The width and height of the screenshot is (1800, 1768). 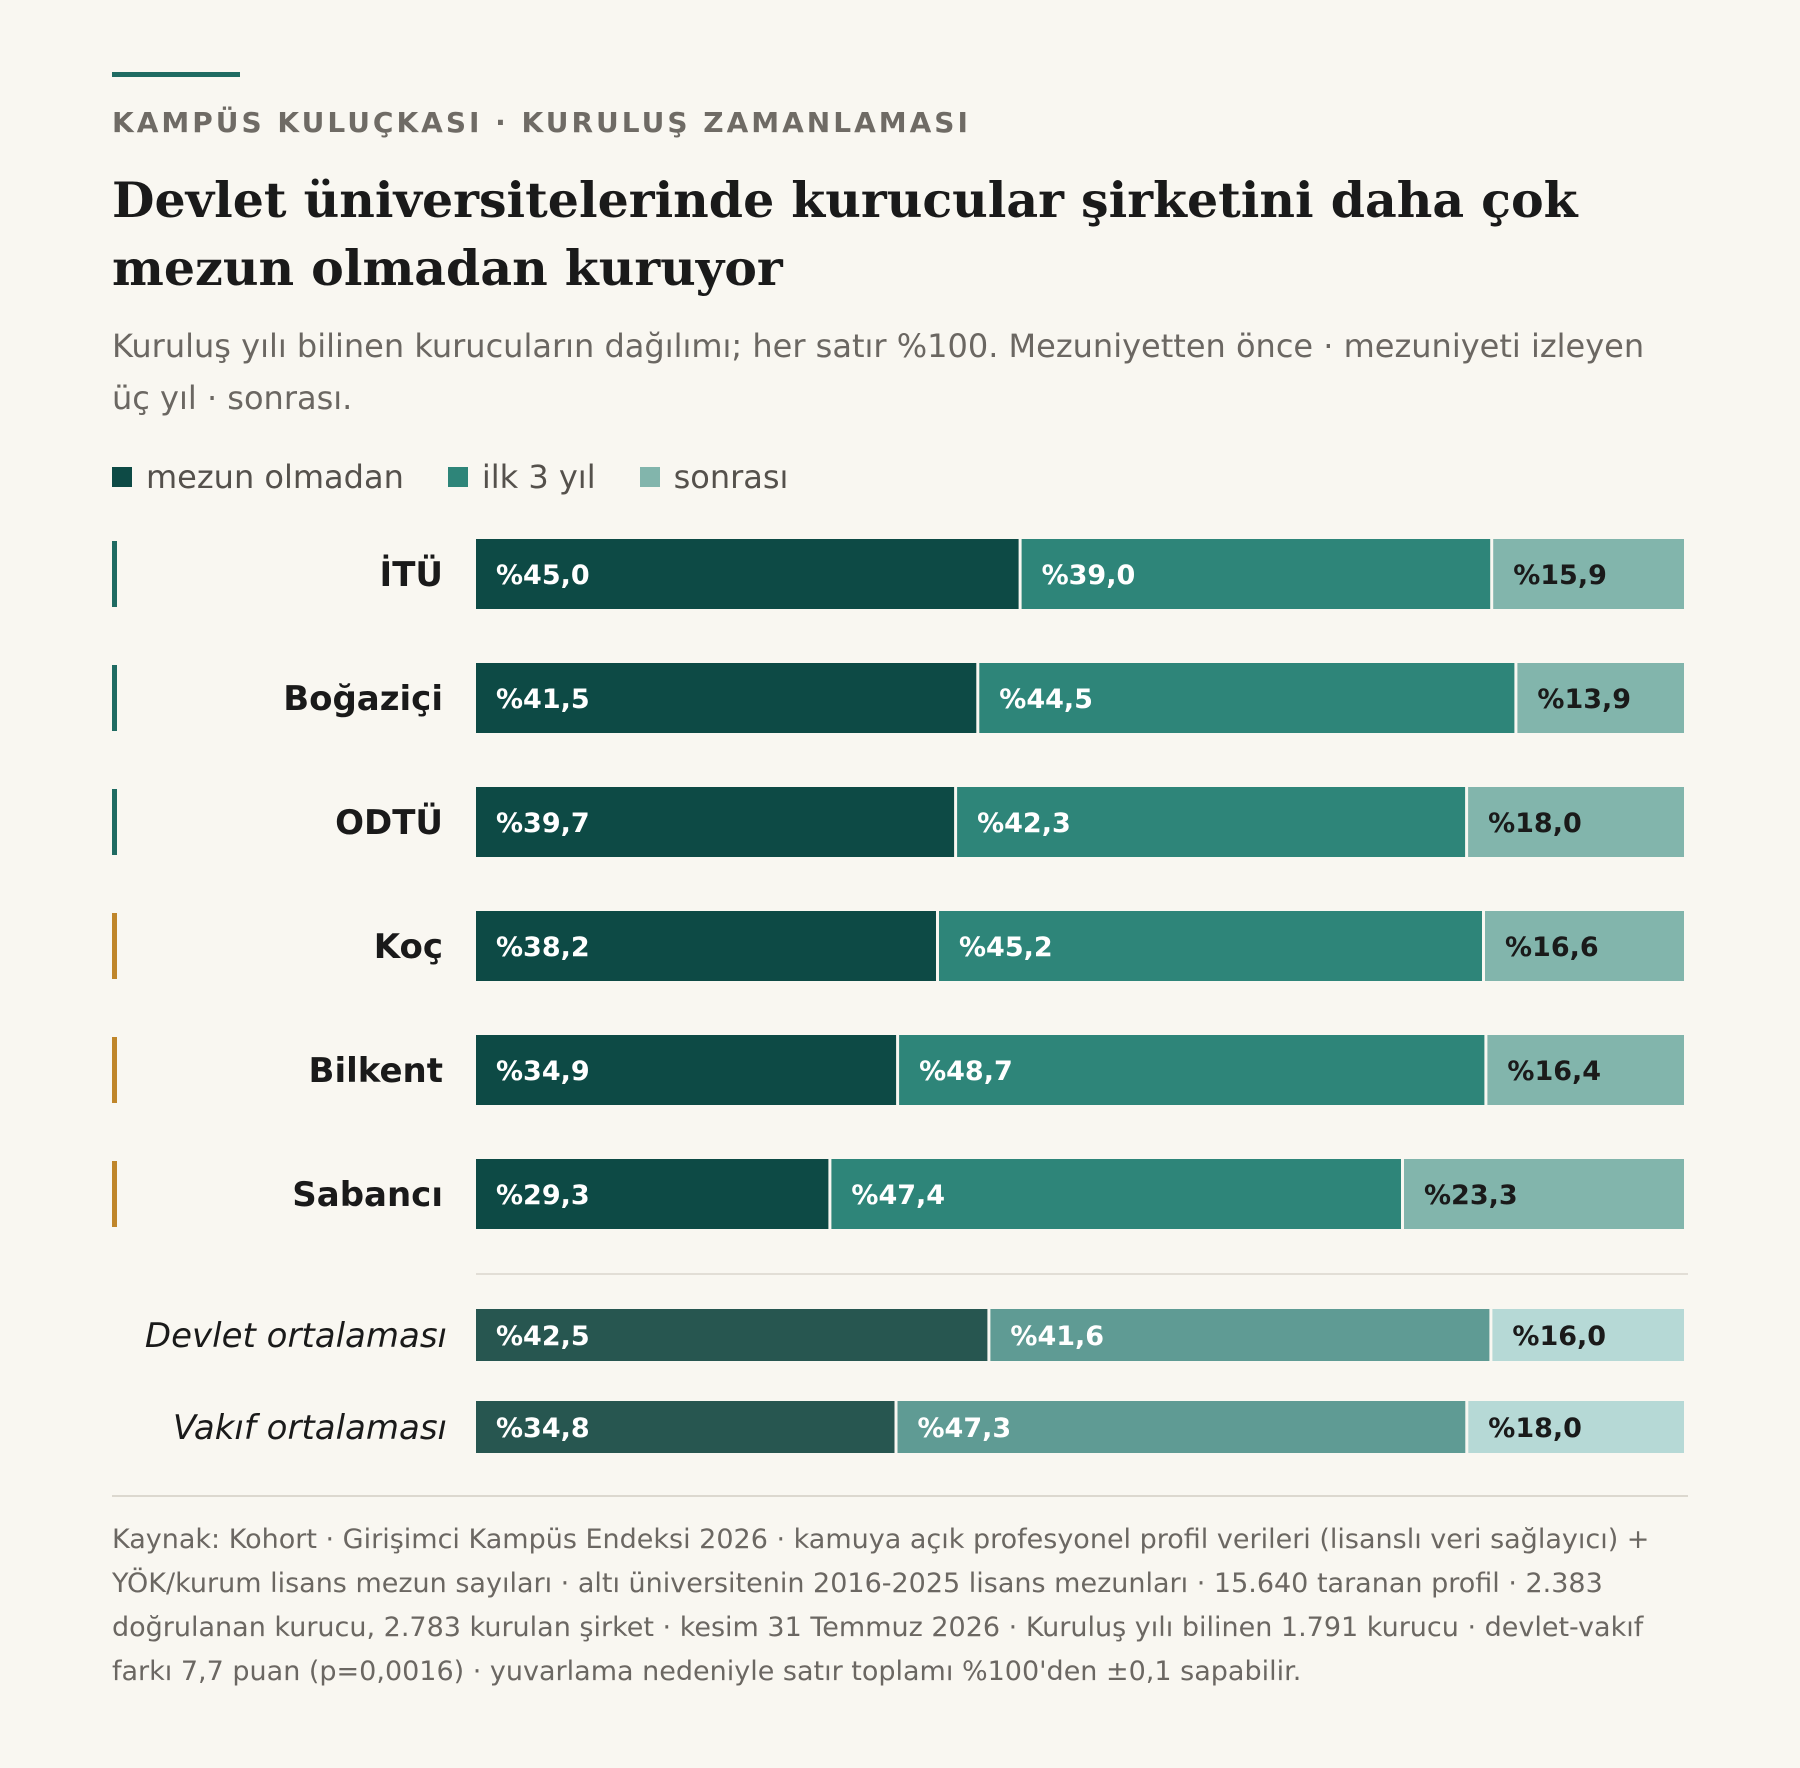 What do you see at coordinates (900, 1496) in the screenshot?
I see `footer-divider` at bounding box center [900, 1496].